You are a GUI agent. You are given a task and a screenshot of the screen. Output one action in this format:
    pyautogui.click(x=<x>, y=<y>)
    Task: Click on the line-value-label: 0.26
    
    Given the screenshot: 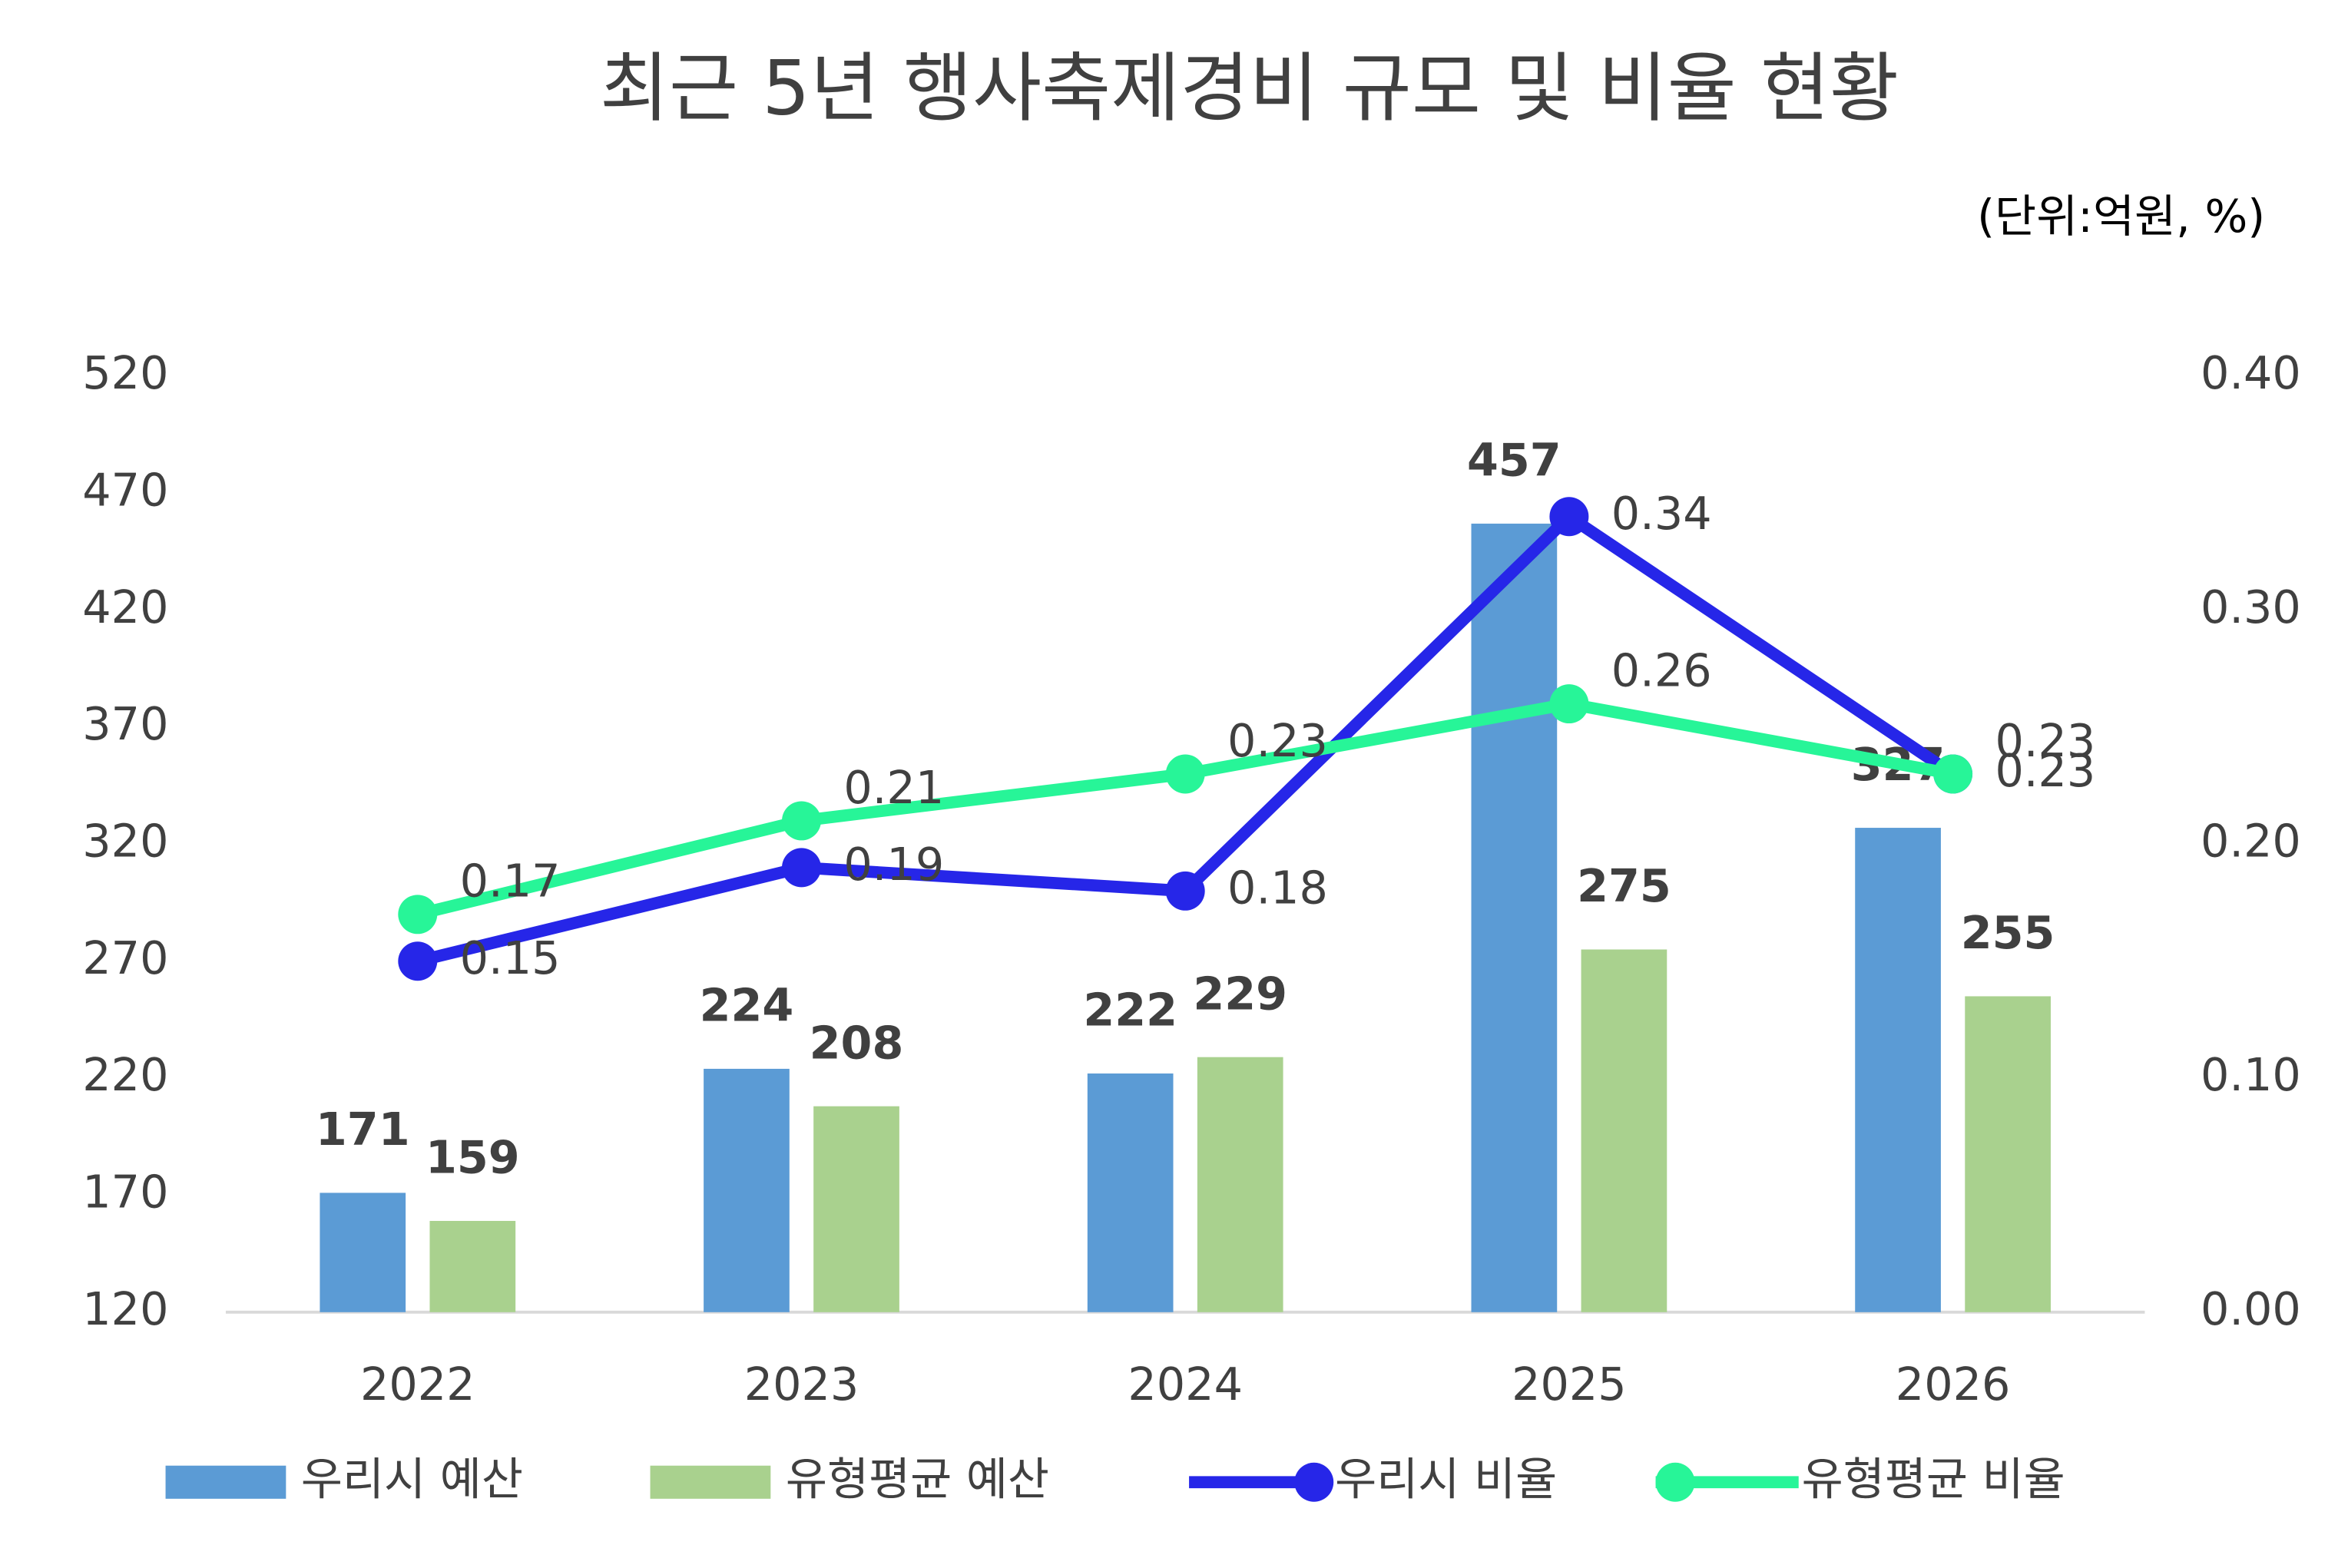 What is the action you would take?
    pyautogui.click(x=1661, y=669)
    